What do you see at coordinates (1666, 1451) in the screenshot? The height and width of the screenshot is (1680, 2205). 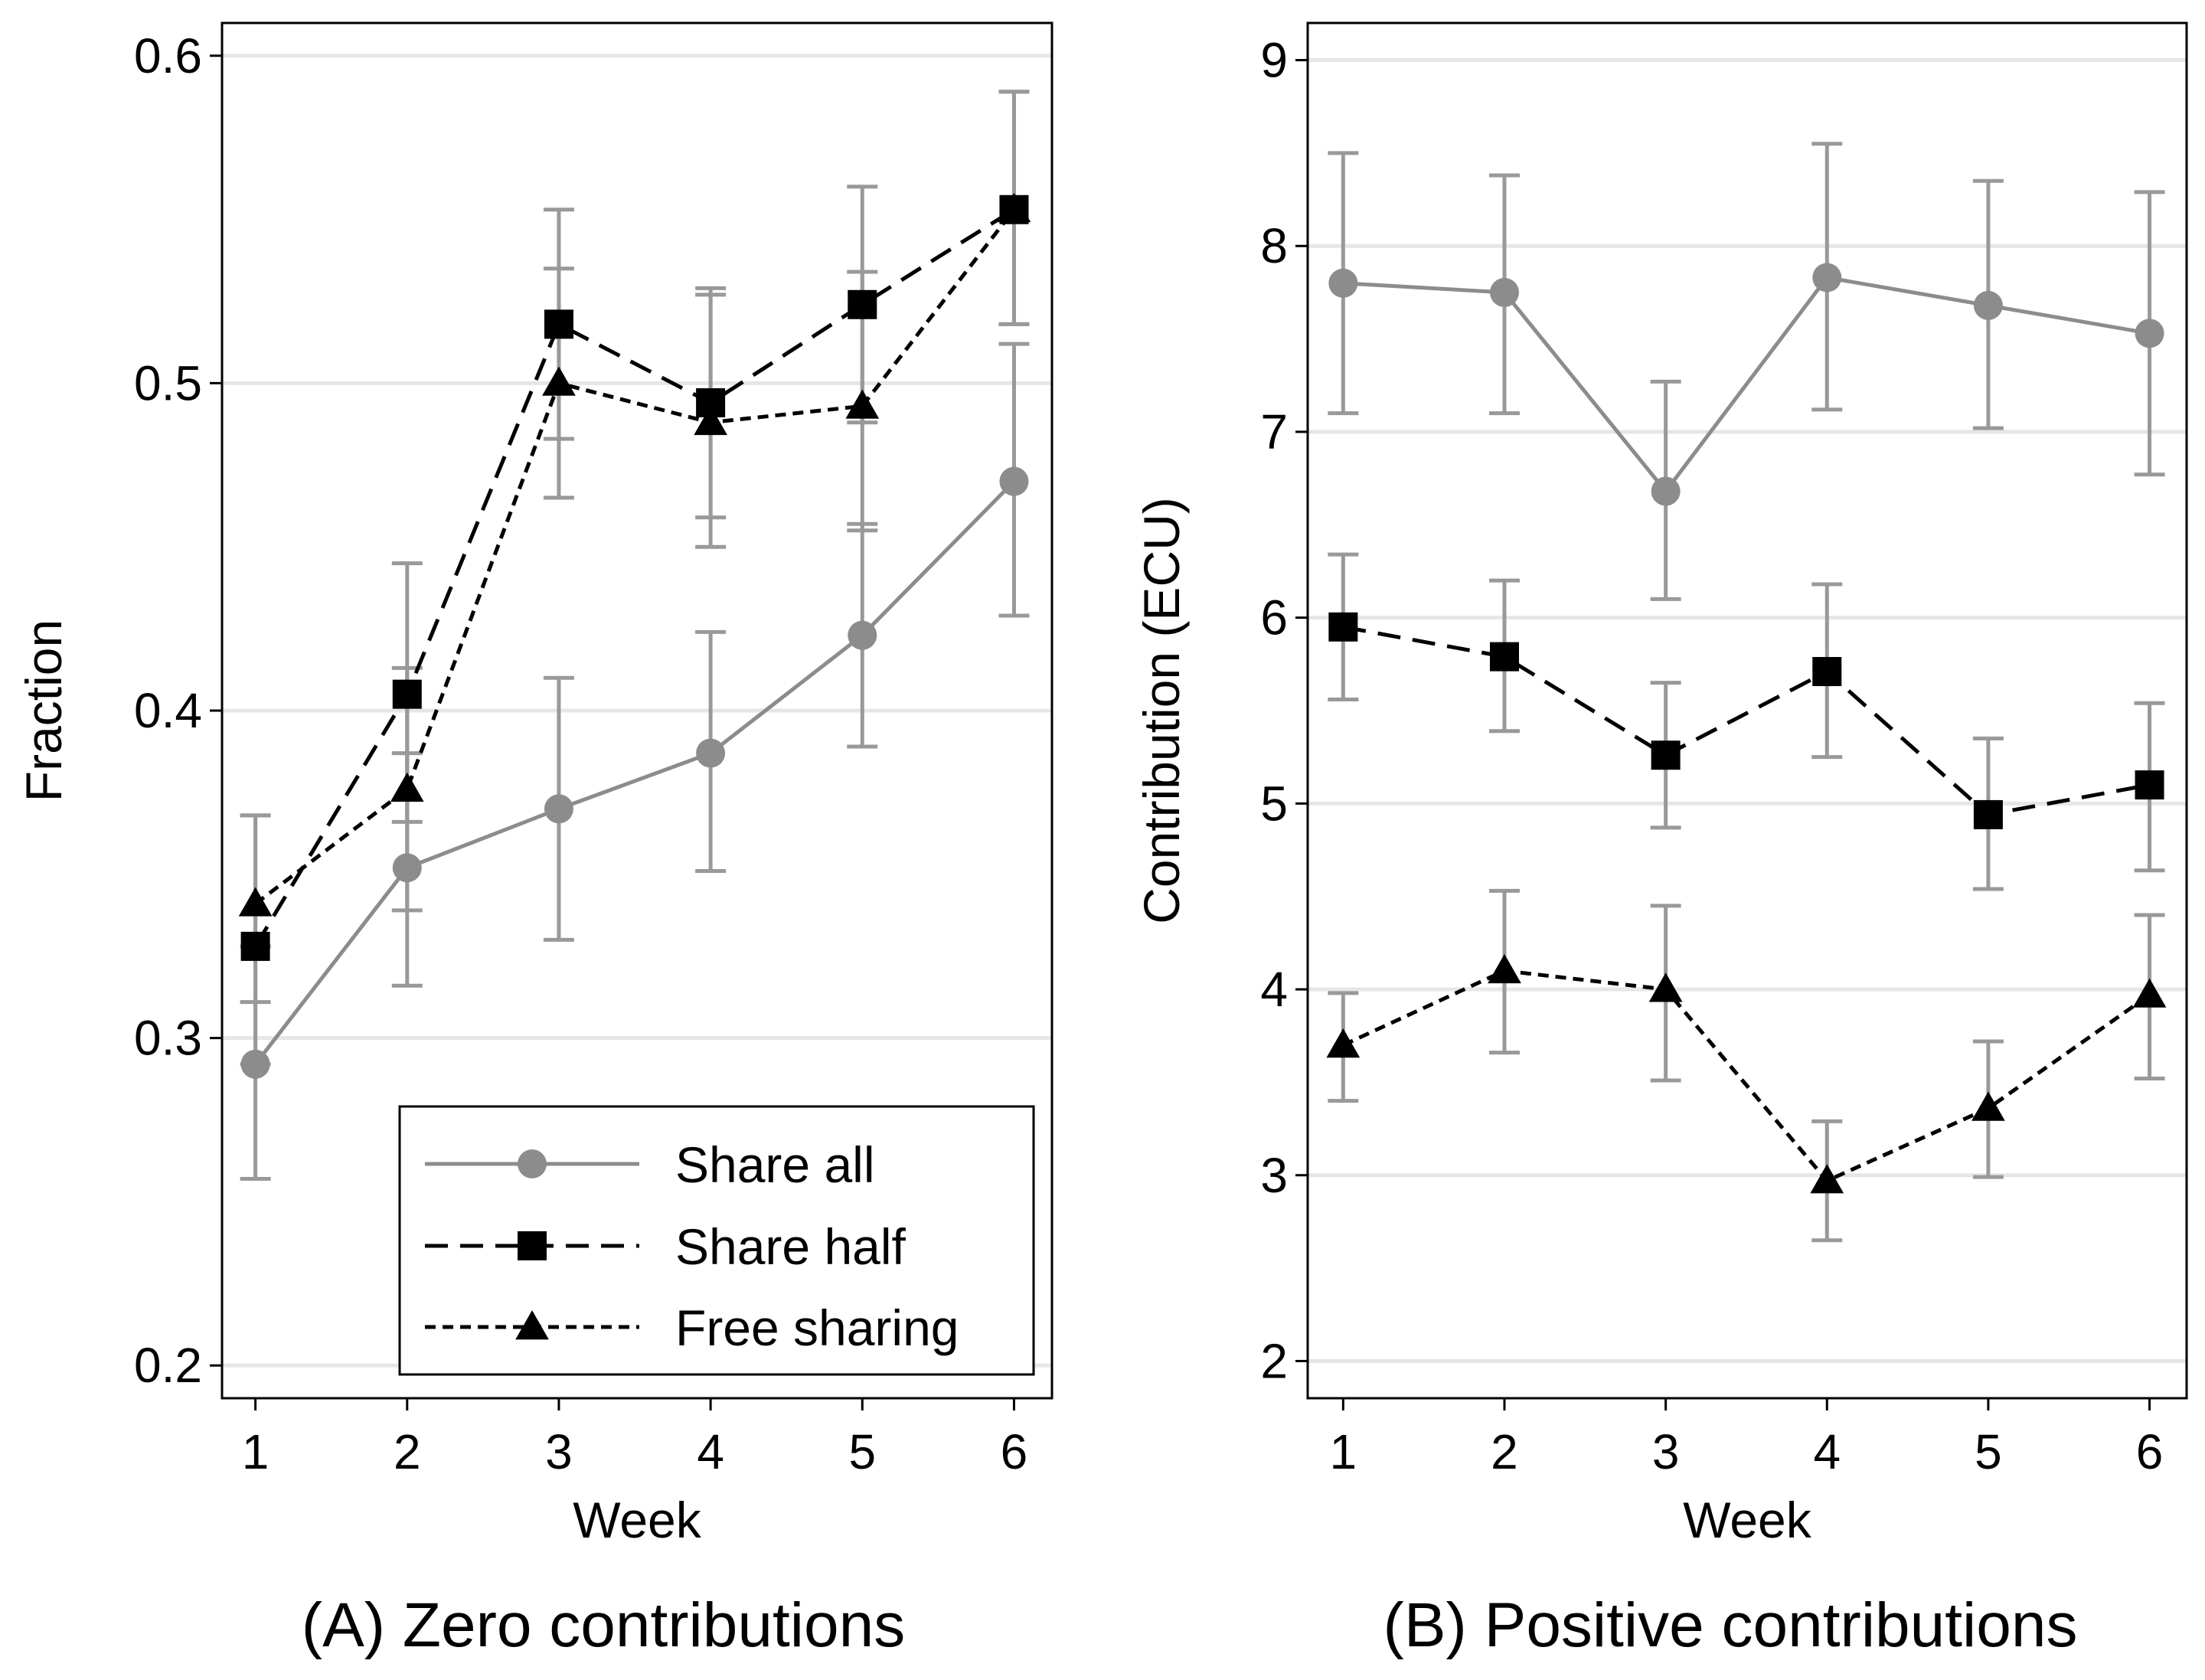 I see `panel-b-x-tick-label: 3` at bounding box center [1666, 1451].